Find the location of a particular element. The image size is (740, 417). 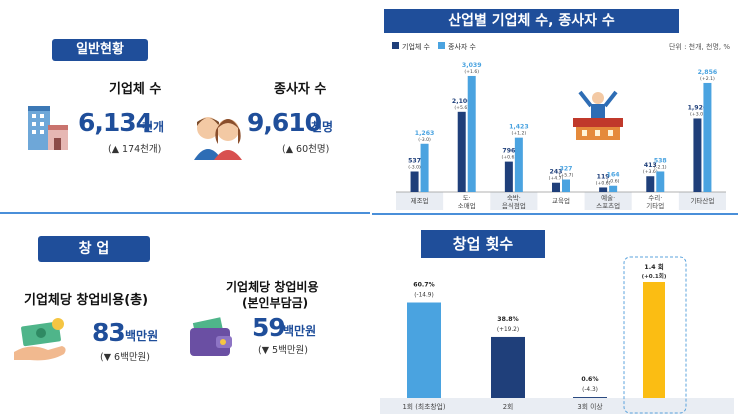

legend-label-firms: 기업체 수 is located at coordinates (416, 46).